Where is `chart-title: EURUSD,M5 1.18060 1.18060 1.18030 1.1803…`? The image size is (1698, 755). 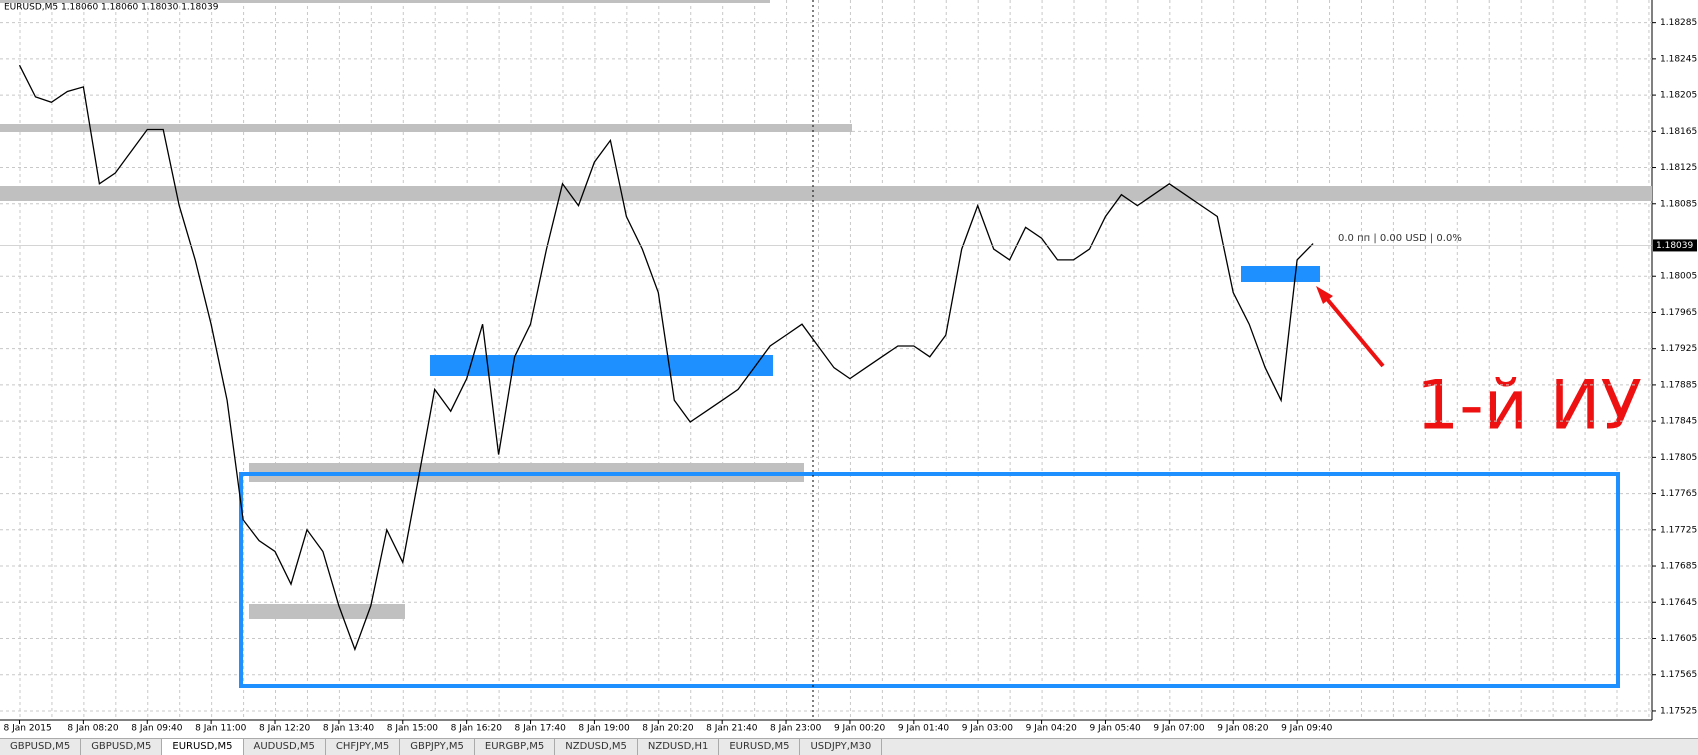 chart-title: EURUSD,M5 1.18060 1.18060 1.18030 1.1803… is located at coordinates (111, 8).